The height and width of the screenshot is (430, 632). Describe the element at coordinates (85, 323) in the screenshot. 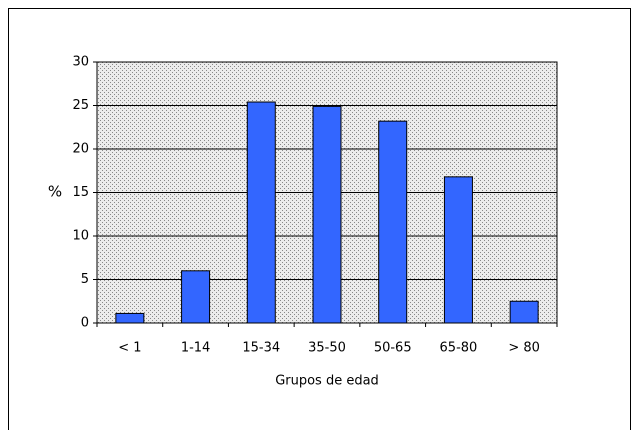

I see `y-tick-label: 0` at that location.